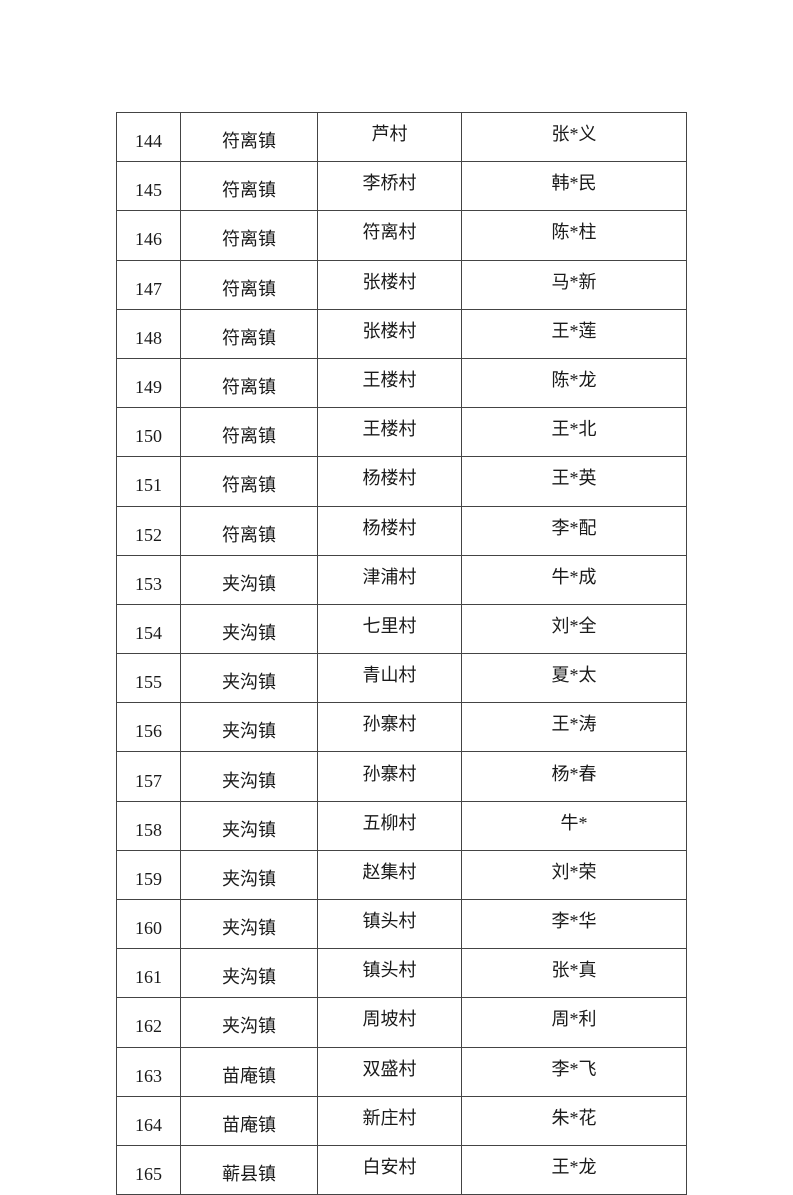 The image size is (793, 1195). I want to click on village-cell: 符离村, so click(389, 235).